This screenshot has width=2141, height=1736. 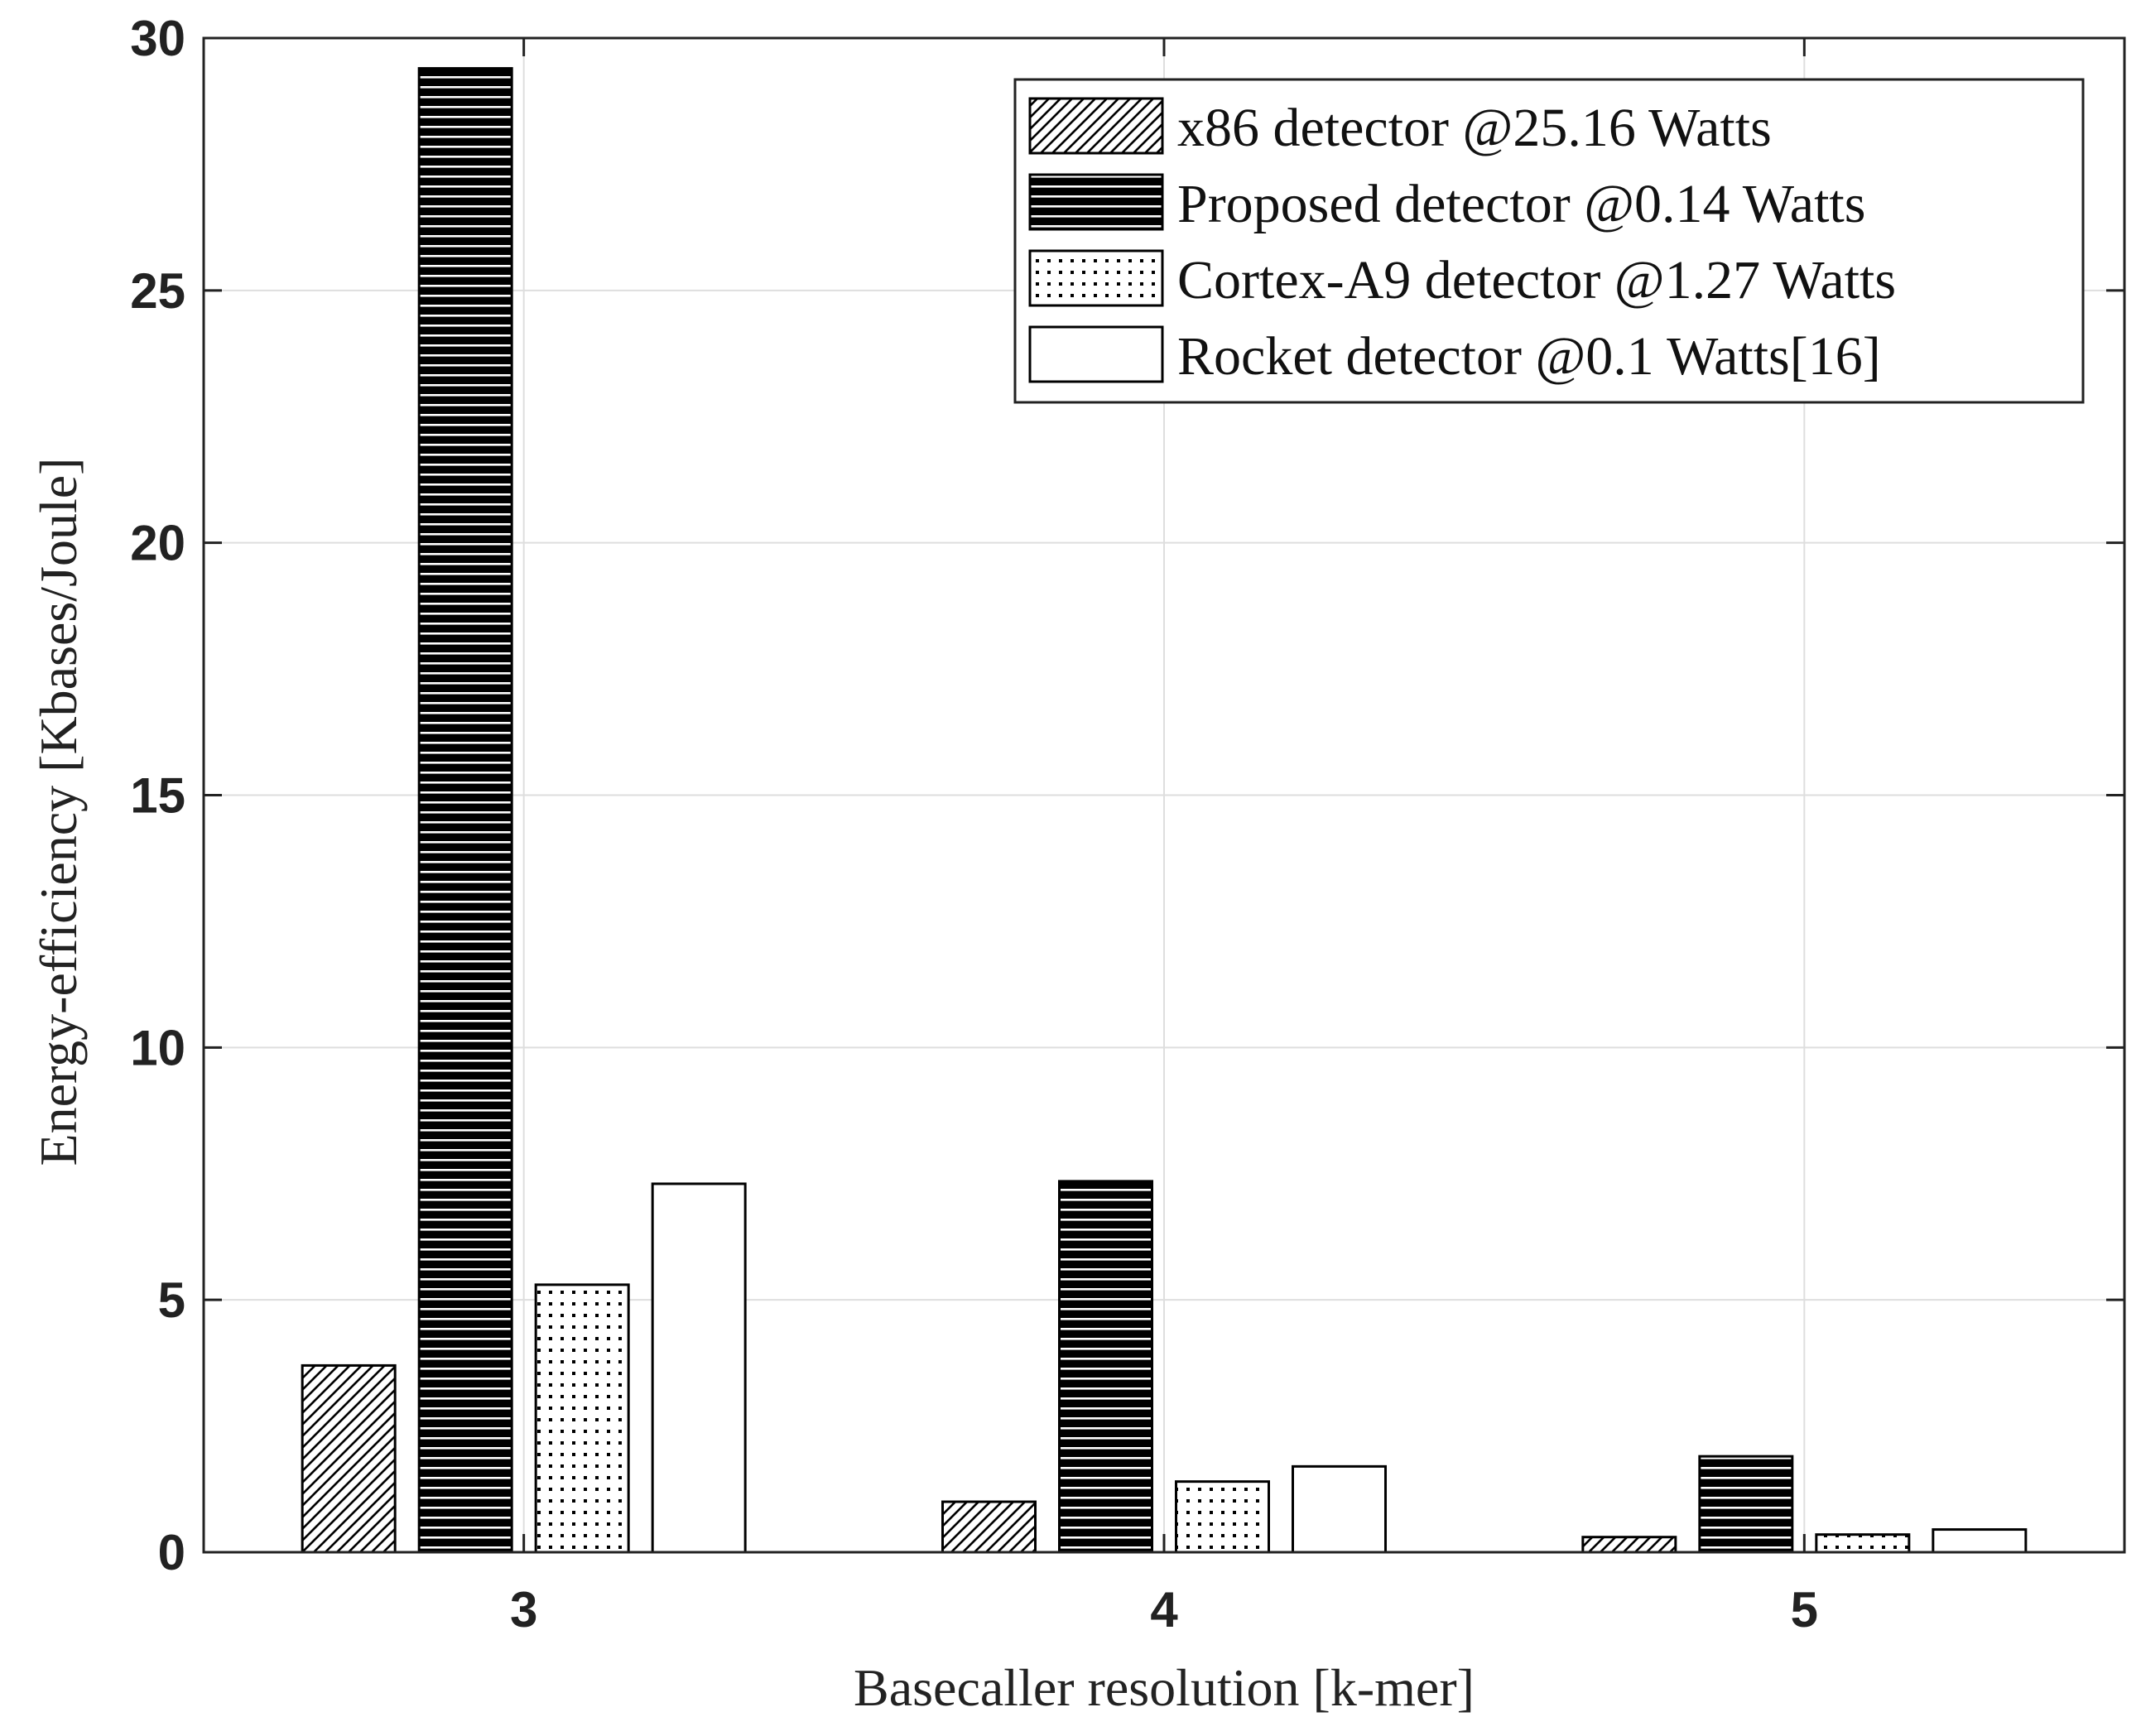 What do you see at coordinates (1096, 278) in the screenshot?
I see `legend-swatch-dotted` at bounding box center [1096, 278].